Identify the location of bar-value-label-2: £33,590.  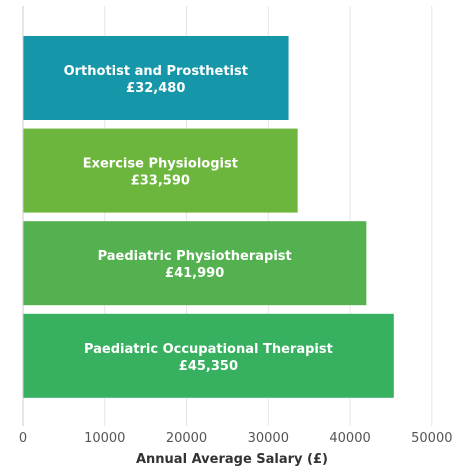
(160, 181).